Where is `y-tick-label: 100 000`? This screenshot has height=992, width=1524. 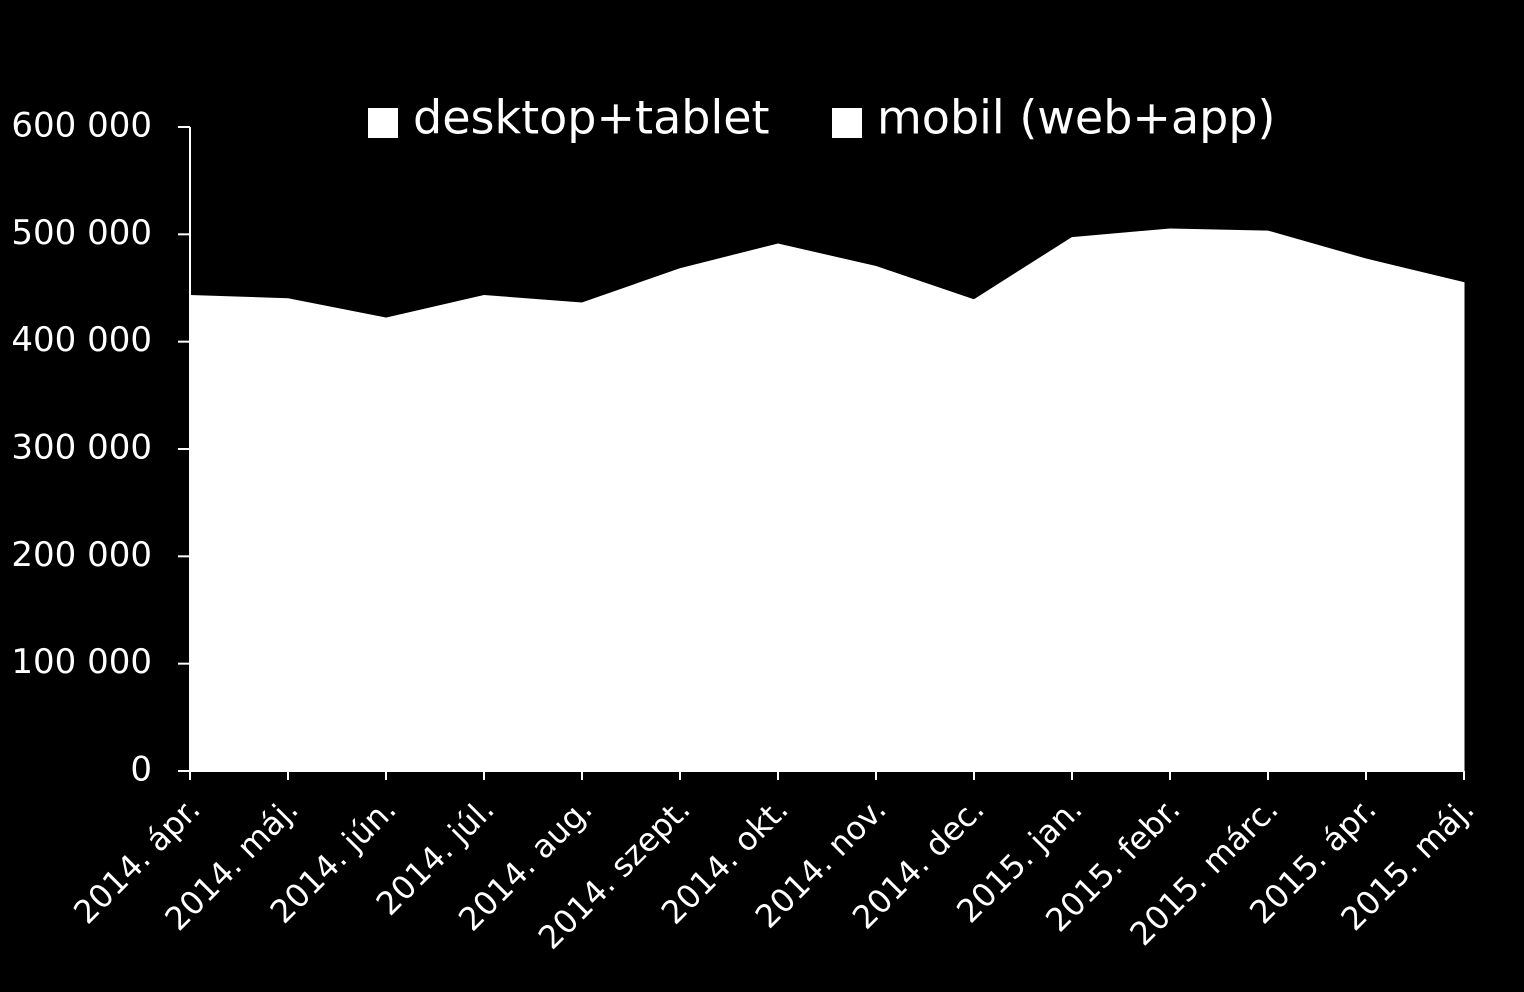 y-tick-label: 100 000 is located at coordinates (81, 662).